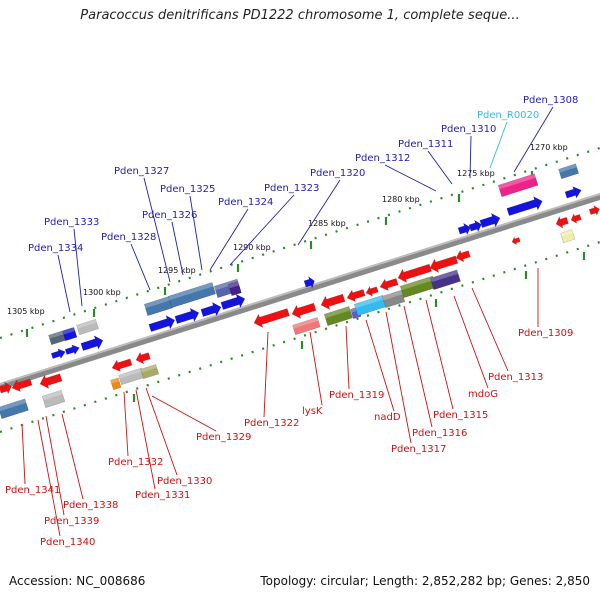  I want to click on gene-label: Pden_1327, so click(141, 171).